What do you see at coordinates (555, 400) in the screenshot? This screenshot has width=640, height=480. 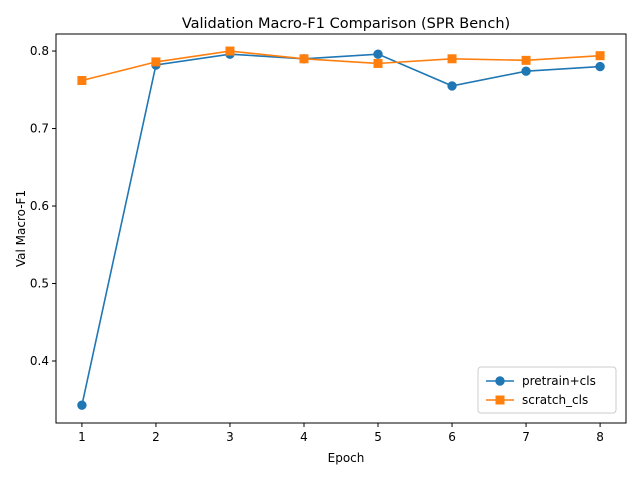 I see `legend-label: scratch_cls` at bounding box center [555, 400].